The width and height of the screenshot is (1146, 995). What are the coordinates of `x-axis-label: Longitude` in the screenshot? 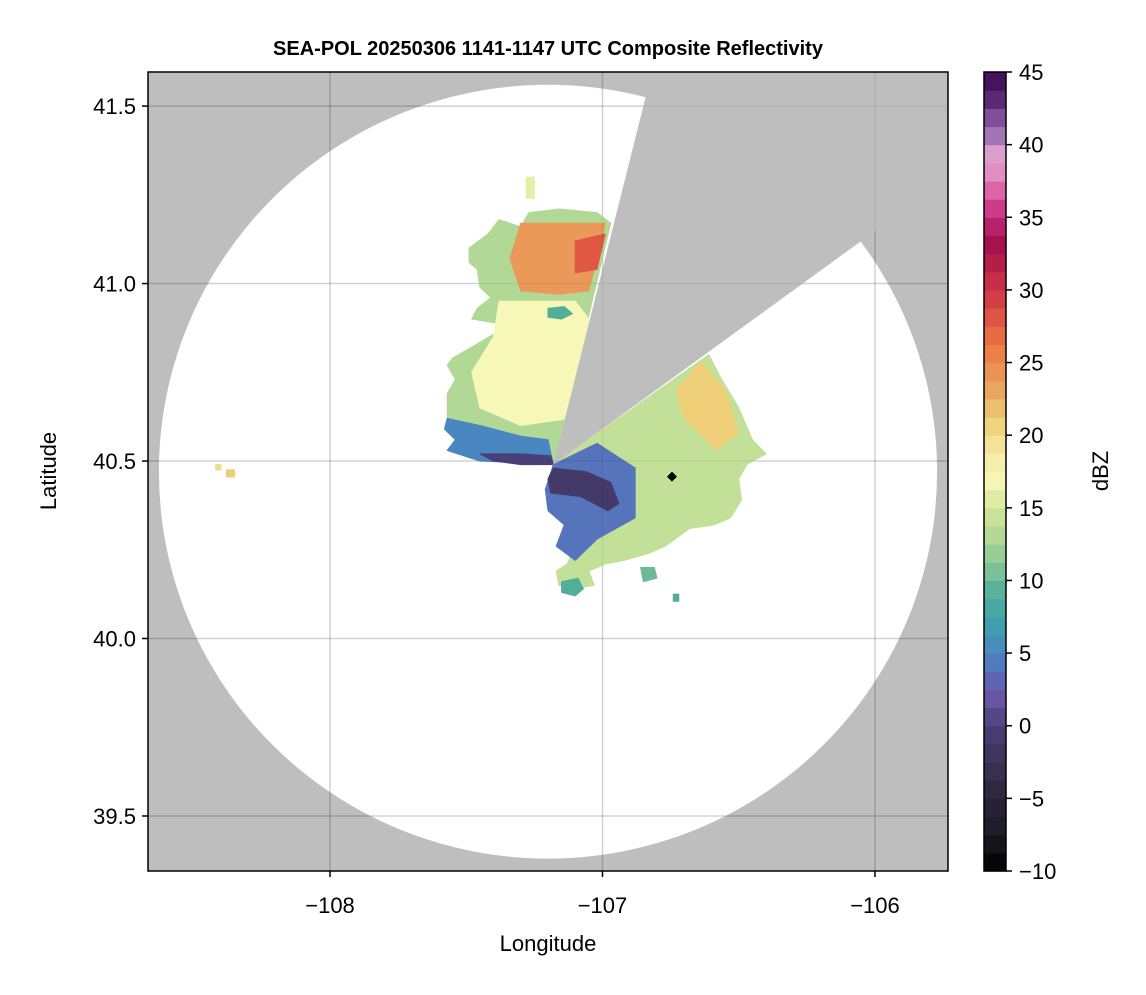 It's located at (548, 943).